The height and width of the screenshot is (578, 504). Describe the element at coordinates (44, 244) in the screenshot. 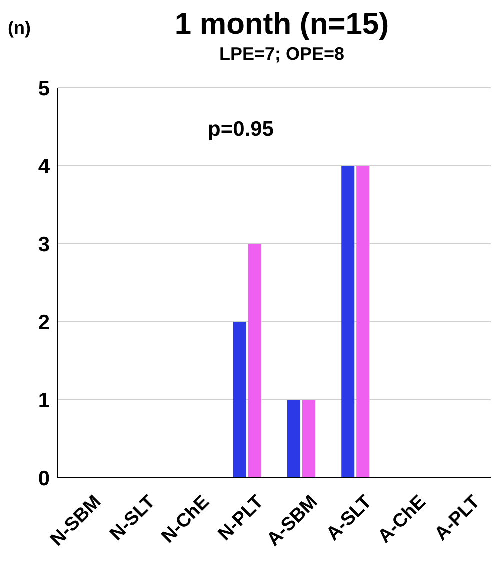

I see `y-tick-label: 3` at that location.